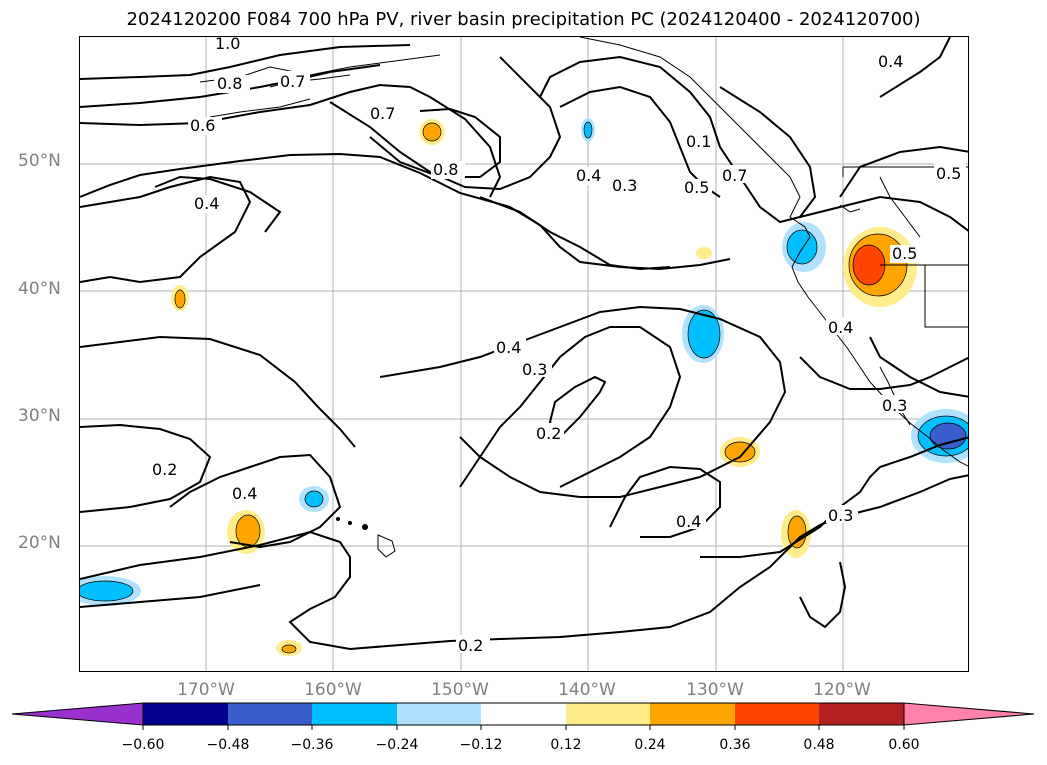 The image size is (1047, 765). I want to click on pv-contour-0.3c, so click(834, 497).